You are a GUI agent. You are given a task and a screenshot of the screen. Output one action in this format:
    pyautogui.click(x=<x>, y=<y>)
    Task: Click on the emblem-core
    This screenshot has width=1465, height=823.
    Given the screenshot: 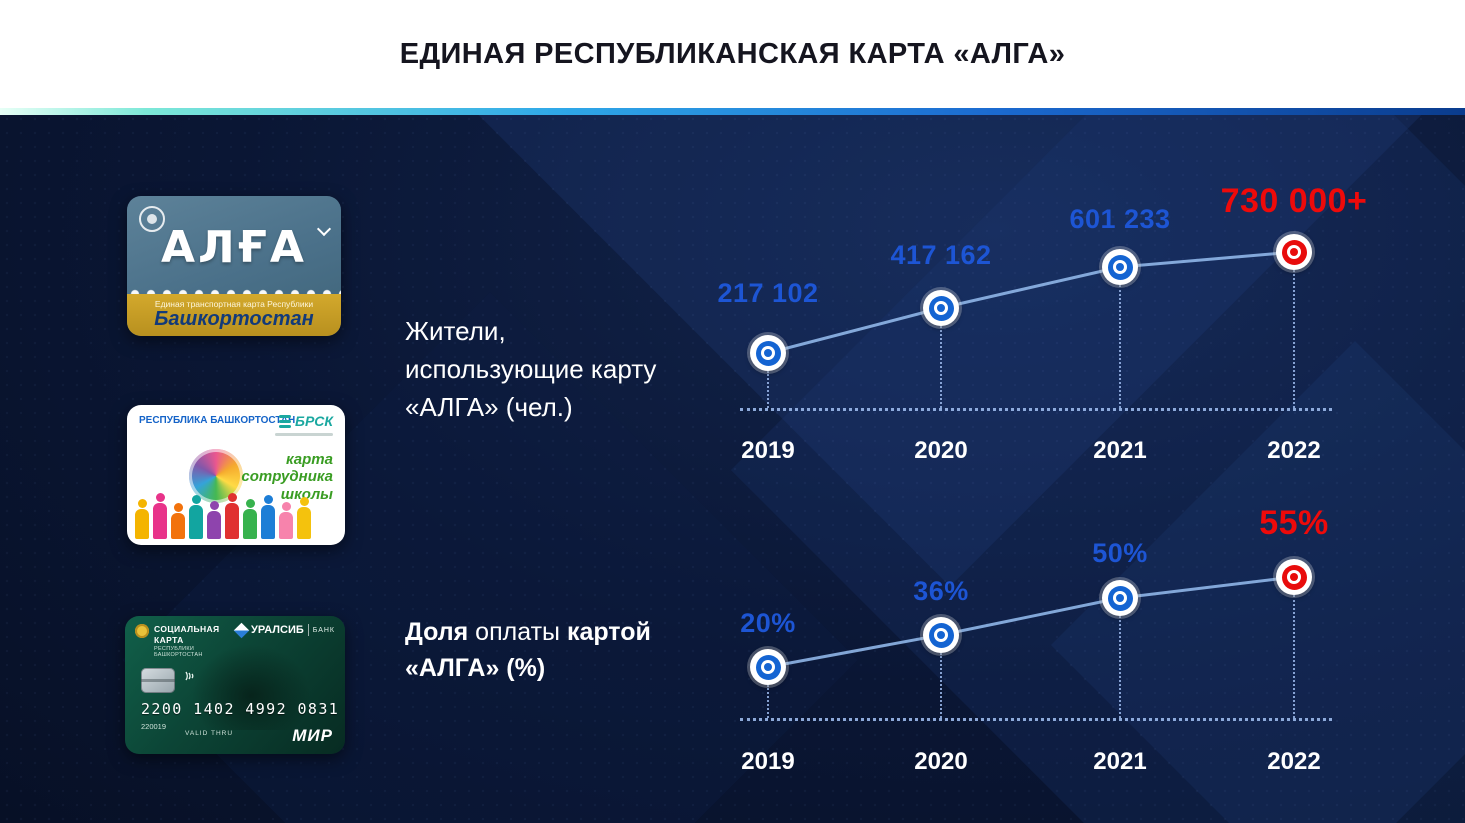 What is the action you would take?
    pyautogui.click(x=152, y=219)
    